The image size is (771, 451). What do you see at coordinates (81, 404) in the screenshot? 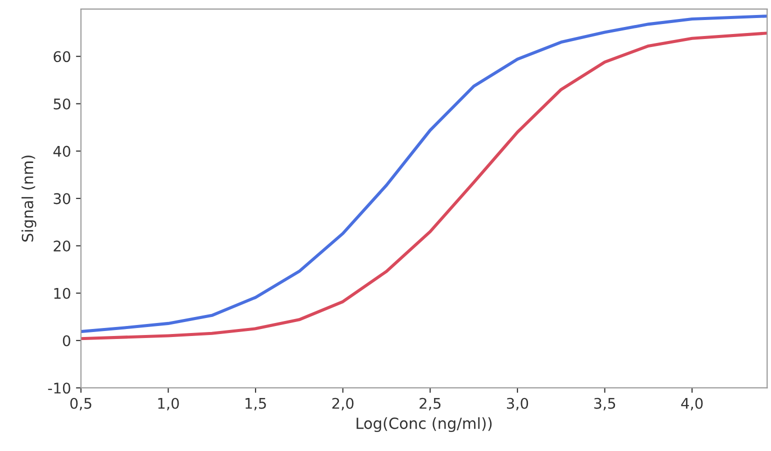
I see `x-tick-label: 0,5` at bounding box center [81, 404].